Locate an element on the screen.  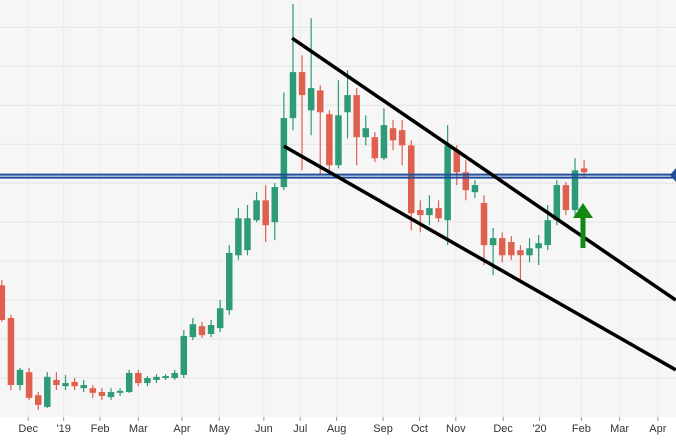
price-marker is located at coordinates (673, 175).